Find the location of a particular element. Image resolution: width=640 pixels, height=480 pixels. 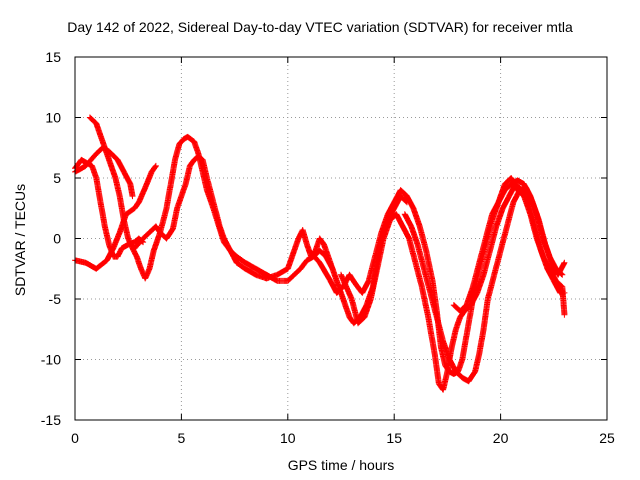

y-tick-label: -5 is located at coordinates (55, 299).